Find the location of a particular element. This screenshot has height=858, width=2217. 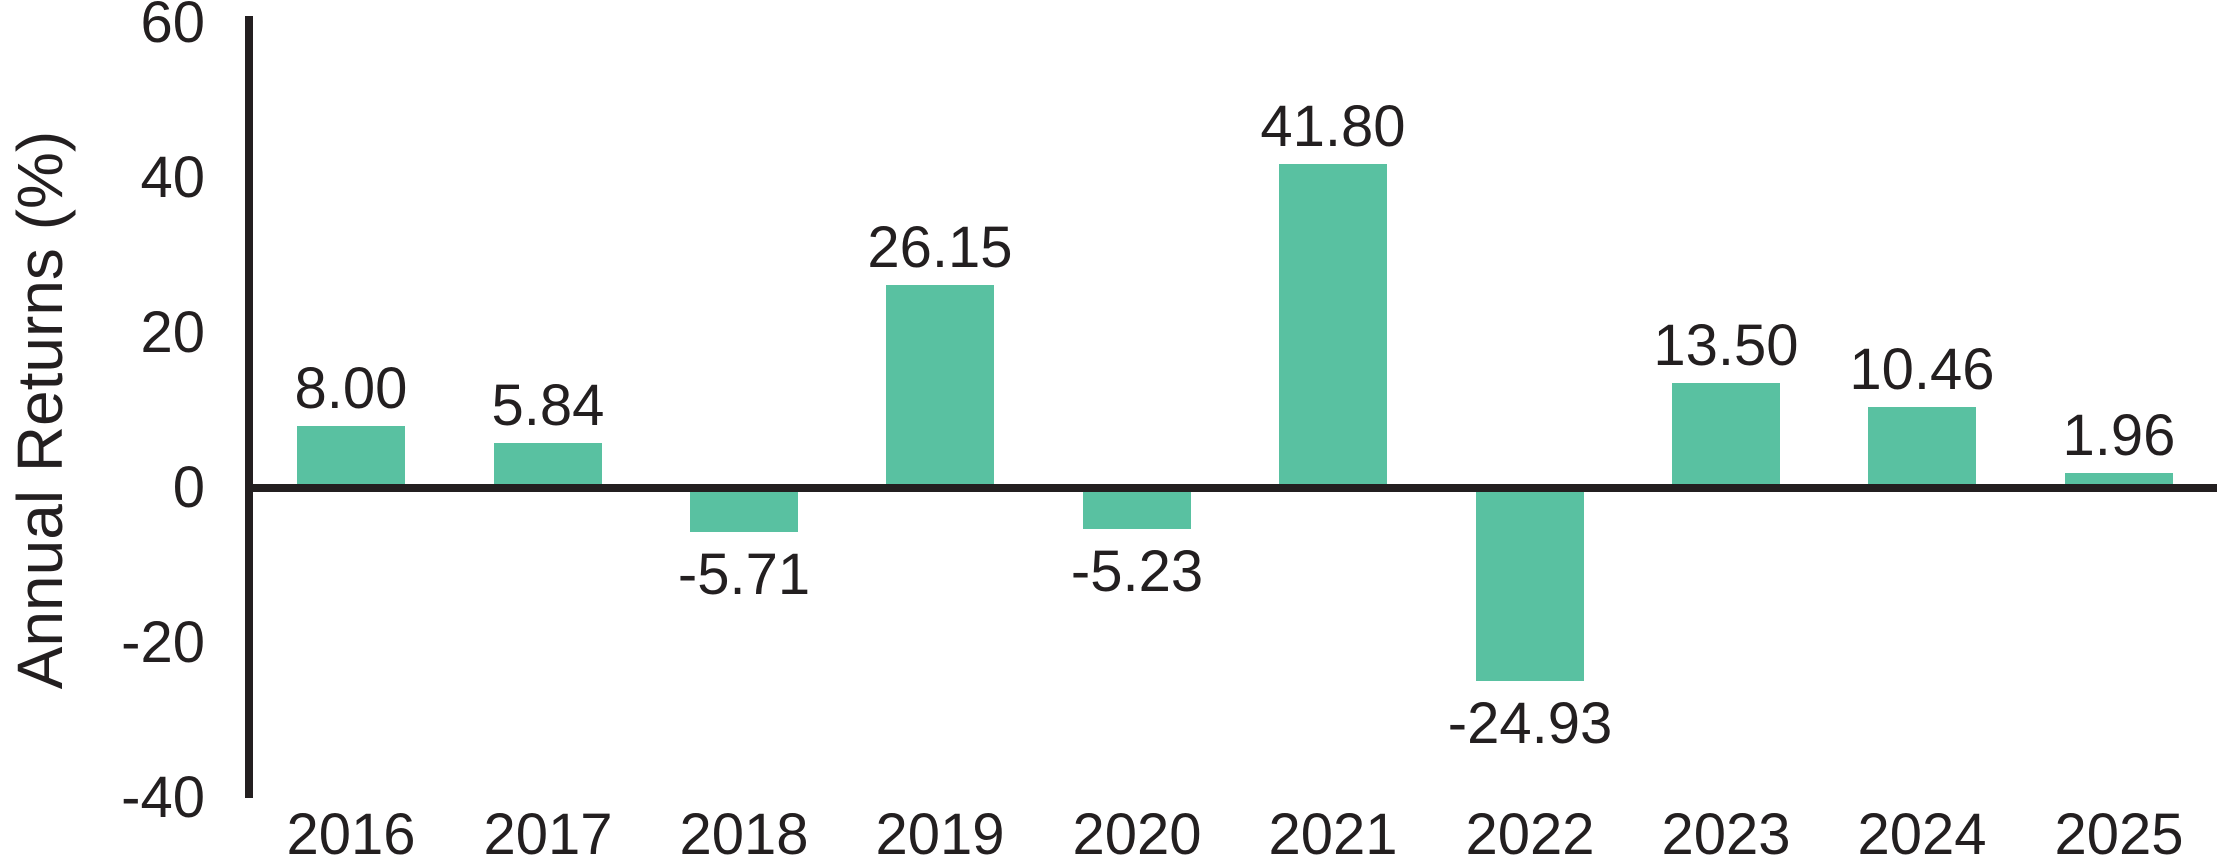

x-tick-label-2023: 2023 is located at coordinates (1726, 830).